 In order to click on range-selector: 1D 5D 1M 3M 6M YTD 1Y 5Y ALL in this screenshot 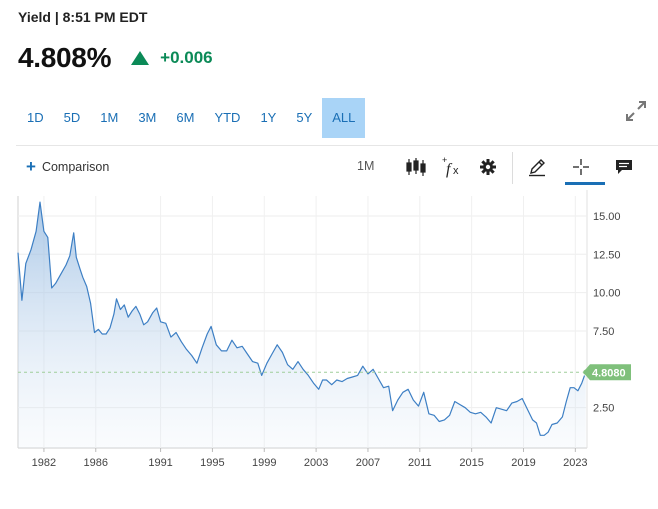, I will do `click(191, 118)`.